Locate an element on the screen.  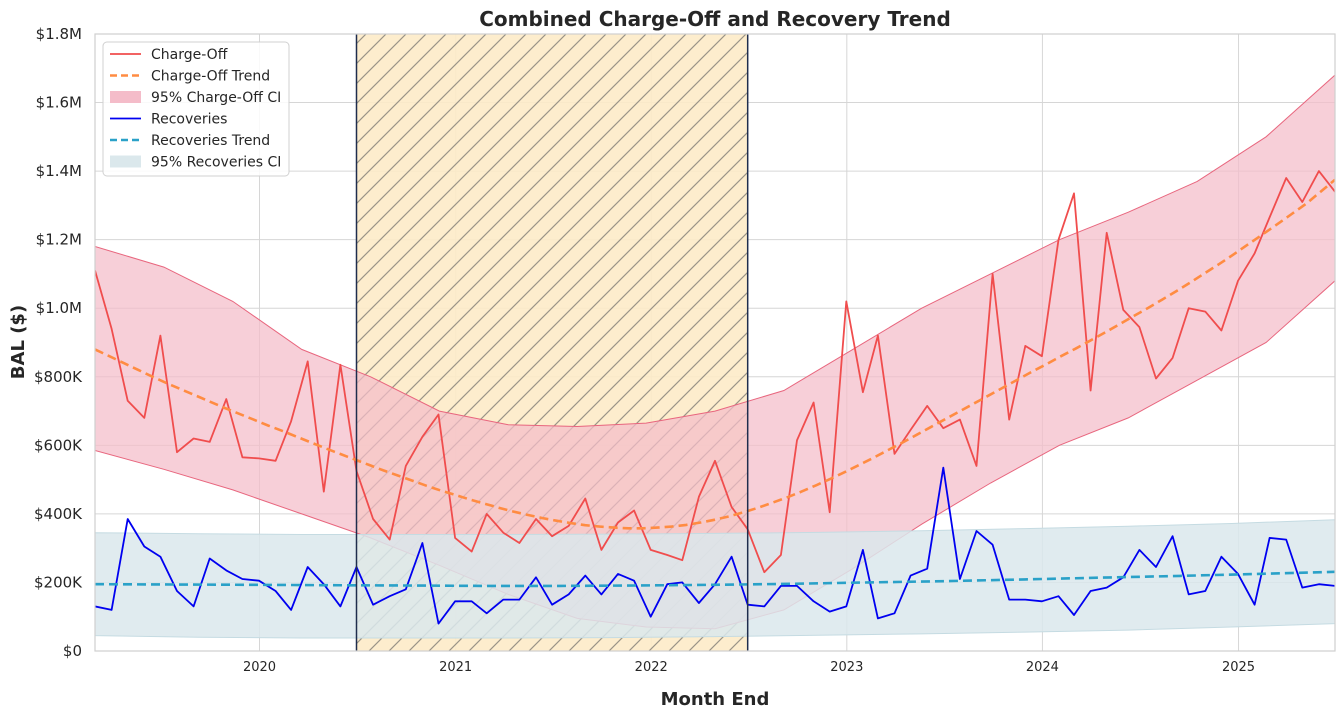
y-tick-label: $200K is located at coordinates (58, 582).